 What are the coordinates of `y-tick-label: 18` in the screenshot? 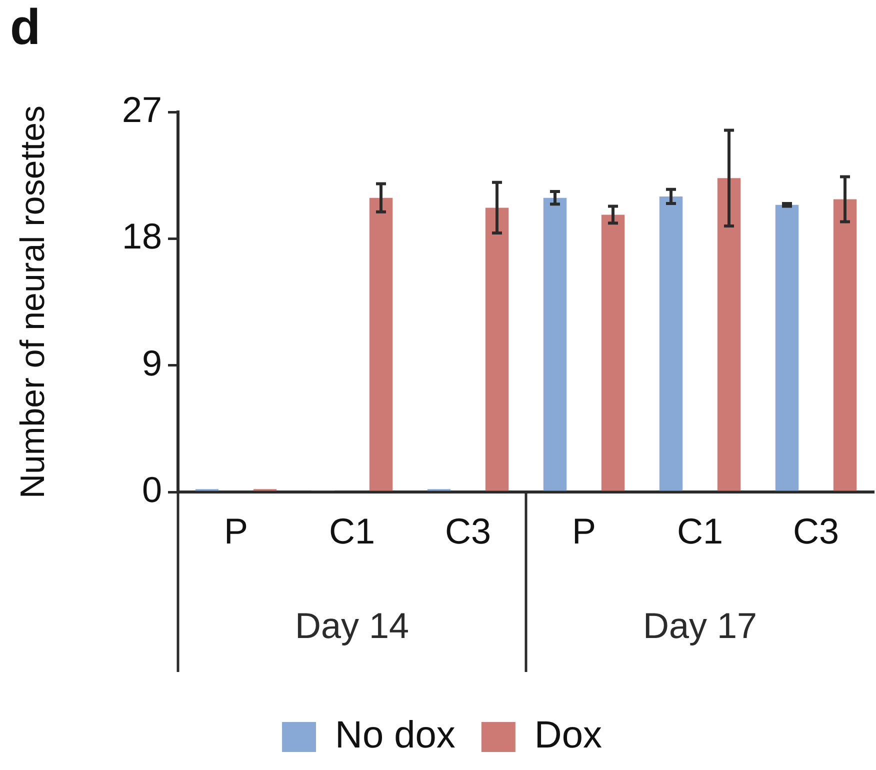 It's located at (142, 236).